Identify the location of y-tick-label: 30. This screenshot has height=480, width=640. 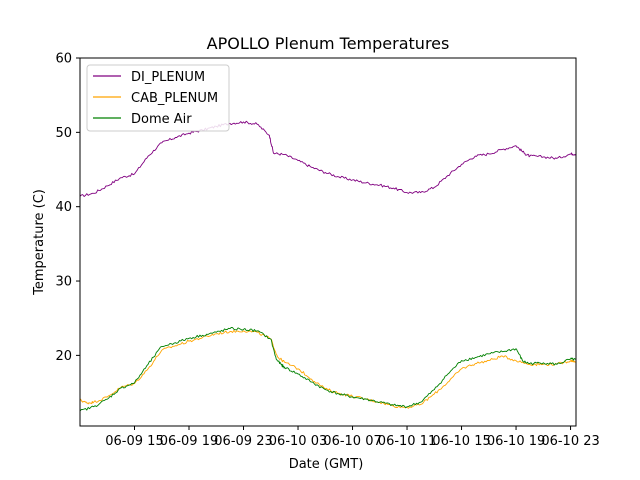
(63, 282).